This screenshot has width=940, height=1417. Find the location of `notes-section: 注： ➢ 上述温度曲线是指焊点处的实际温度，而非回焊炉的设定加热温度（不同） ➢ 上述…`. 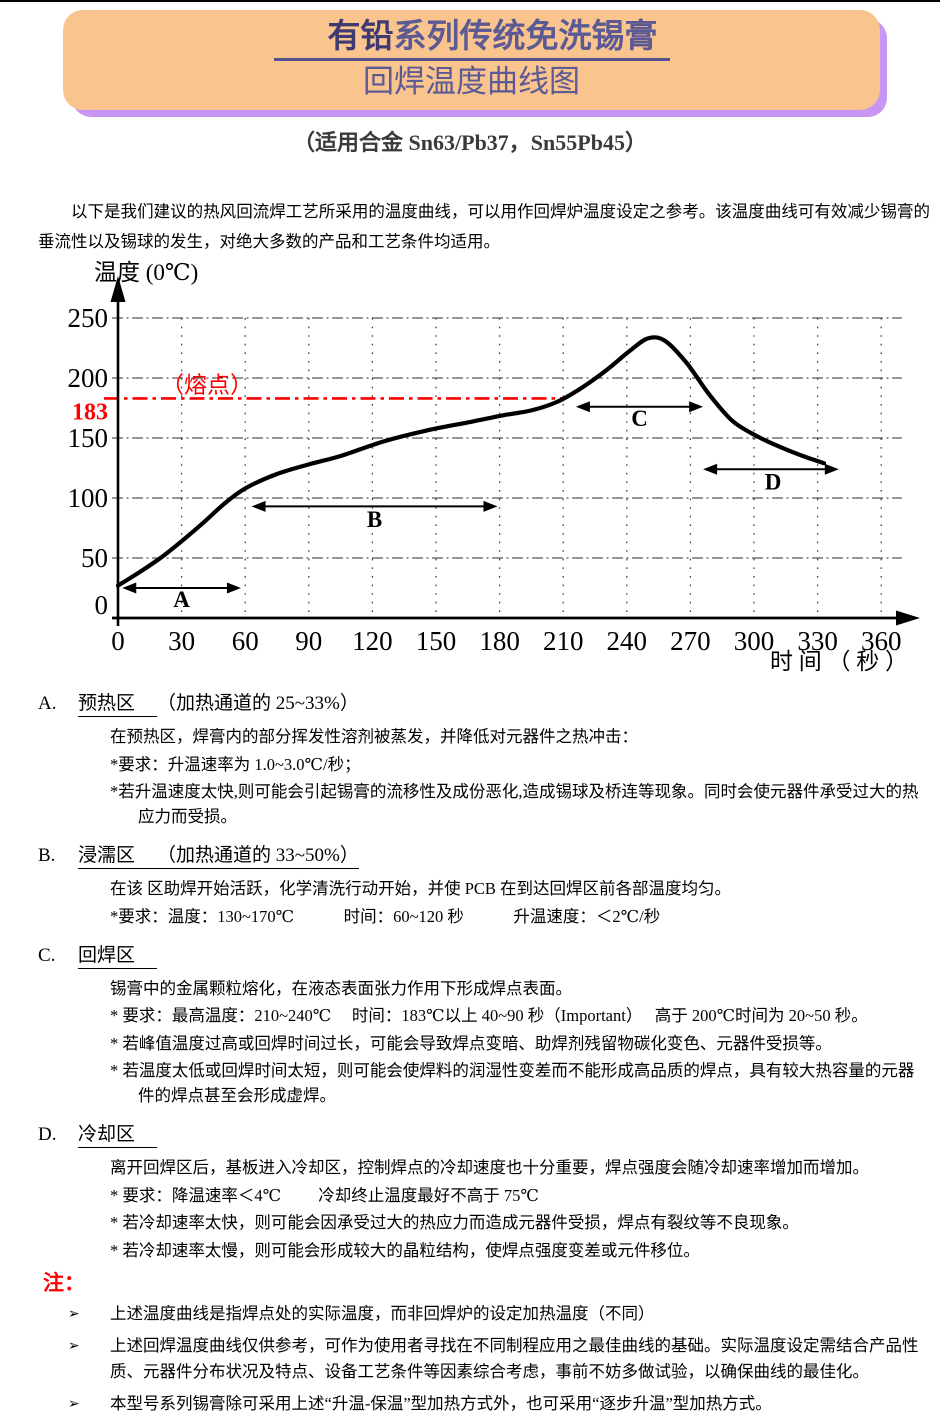

notes-section: 注： ➢ 上述温度曲线是指焊点处的实际温度，而非回焊炉的设定加热温度（不同） ➢ 上述… is located at coordinates (482, 1344).